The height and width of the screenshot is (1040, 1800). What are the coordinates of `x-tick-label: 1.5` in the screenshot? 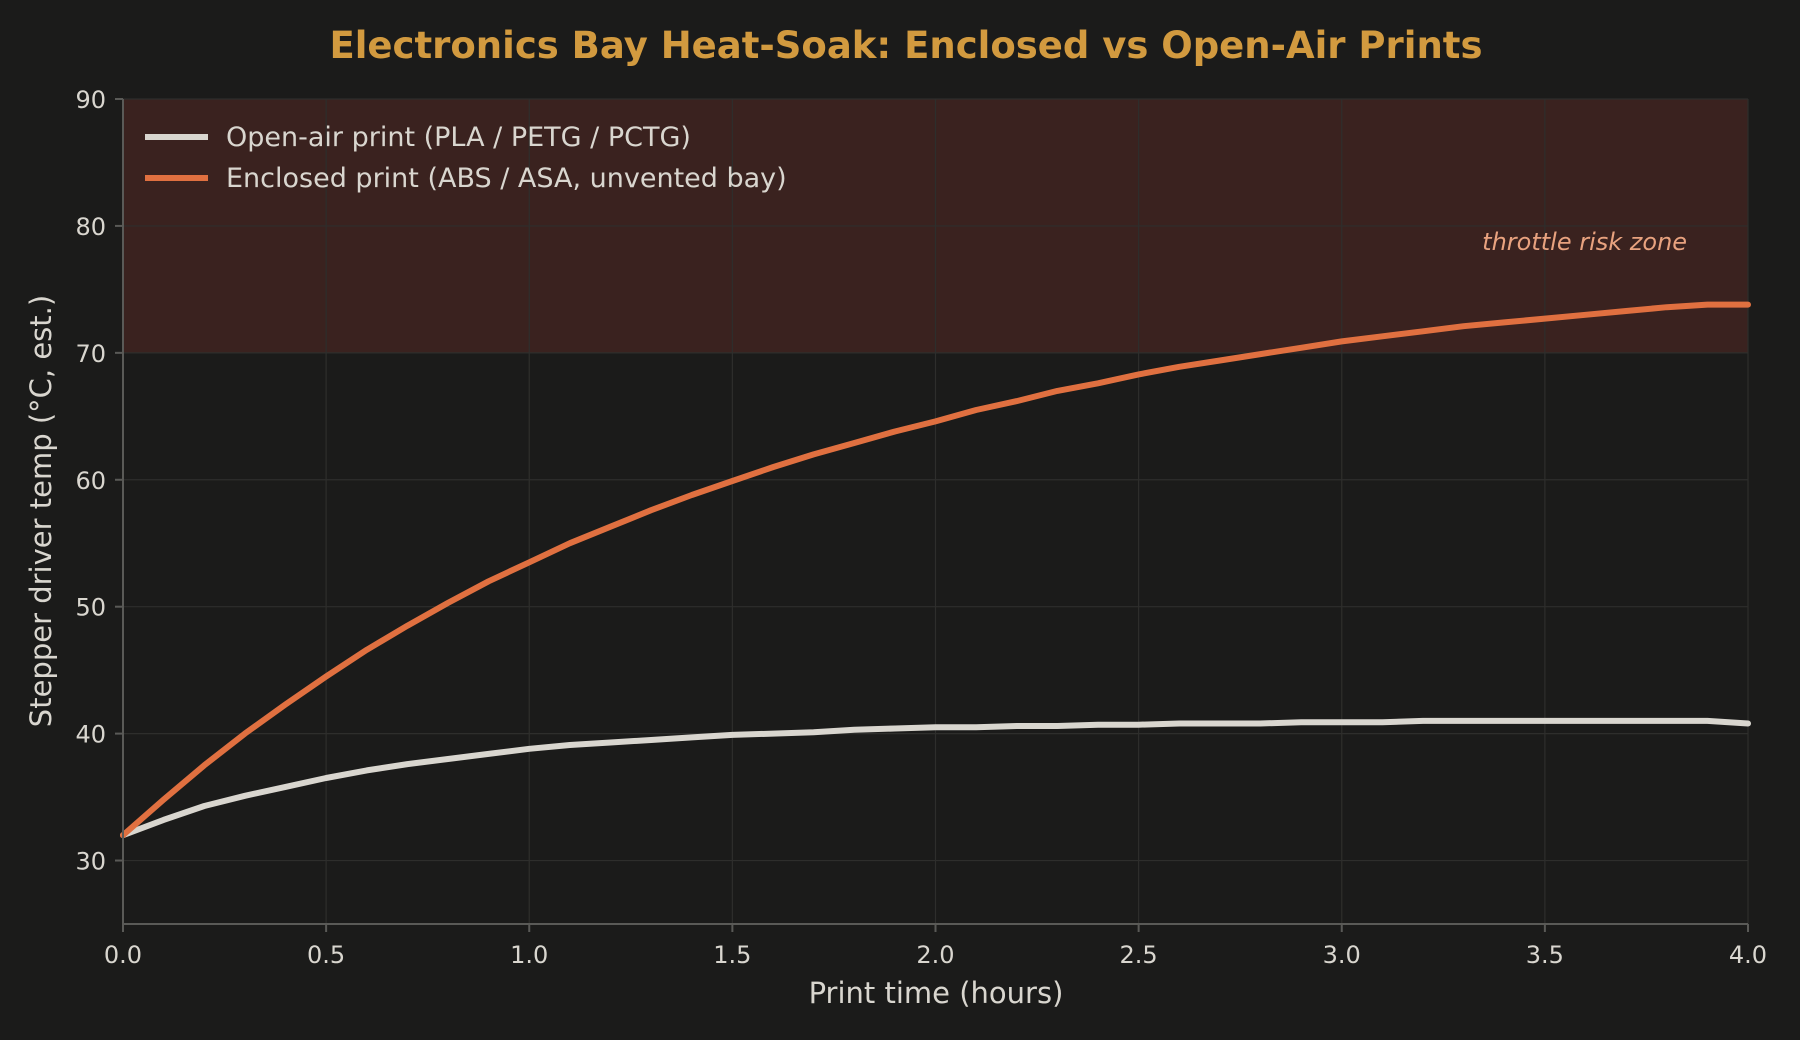 It's located at (732, 955).